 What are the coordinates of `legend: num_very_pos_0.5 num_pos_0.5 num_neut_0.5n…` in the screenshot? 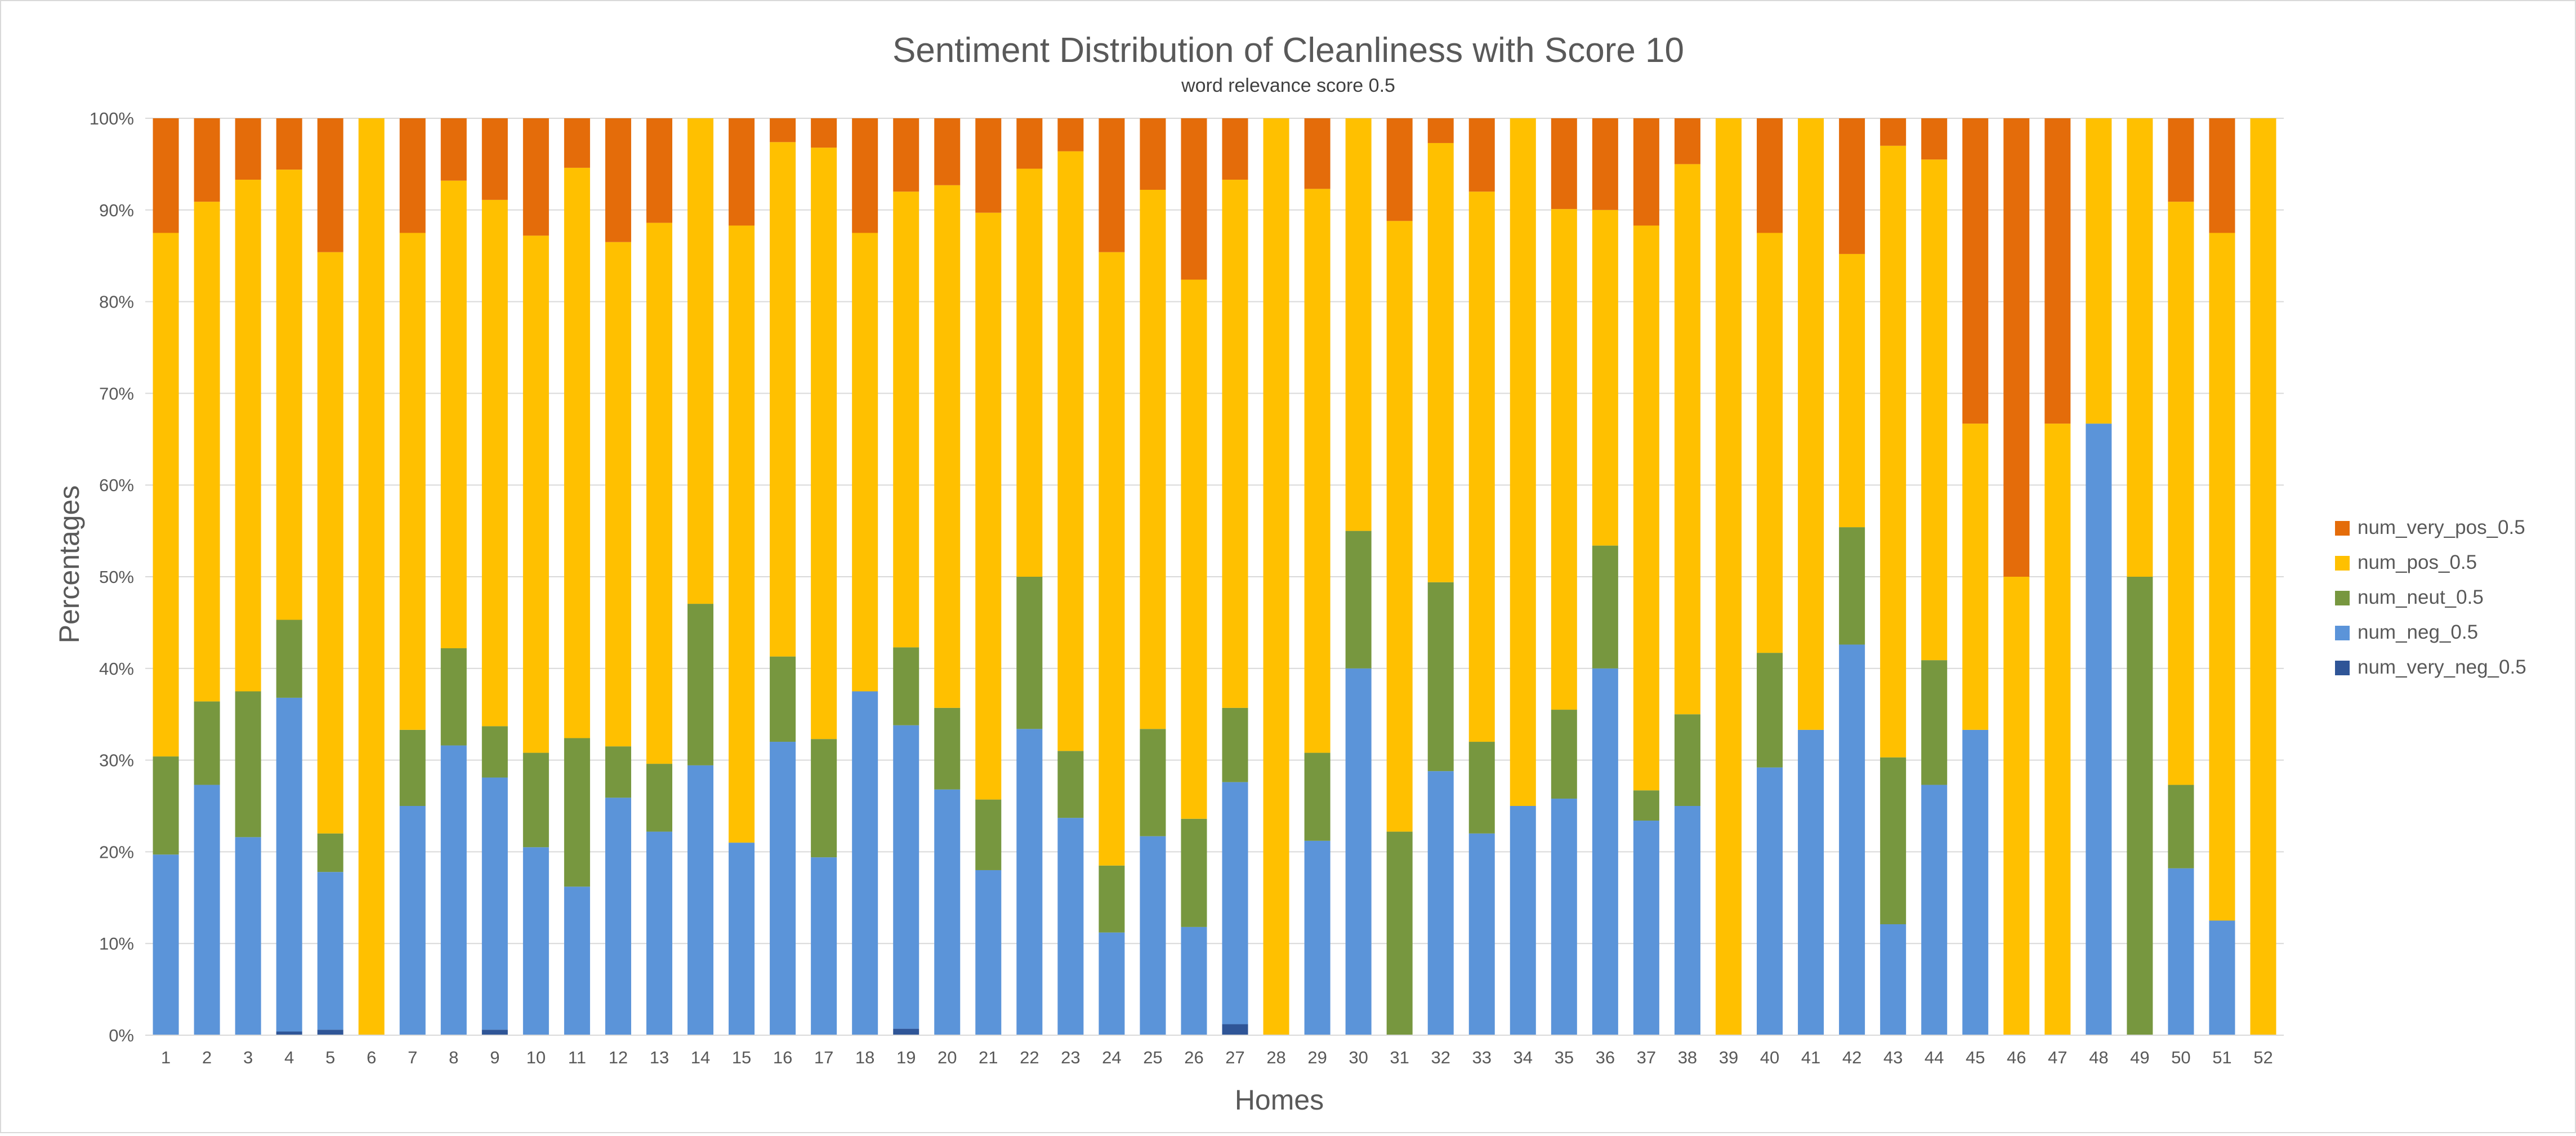 It's located at (2430, 597).